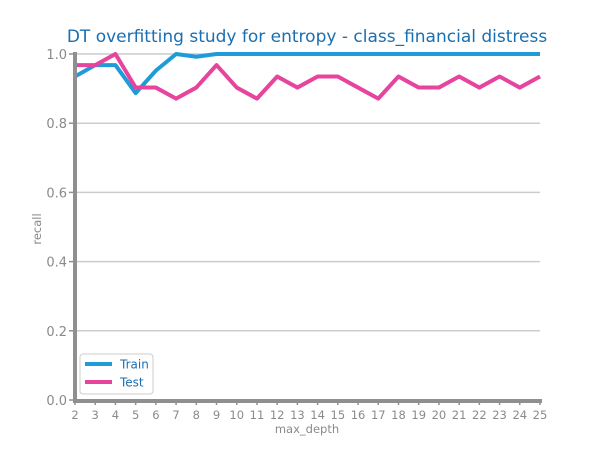  Describe the element at coordinates (37, 228) in the screenshot. I see `y-axis-label: recall` at that location.